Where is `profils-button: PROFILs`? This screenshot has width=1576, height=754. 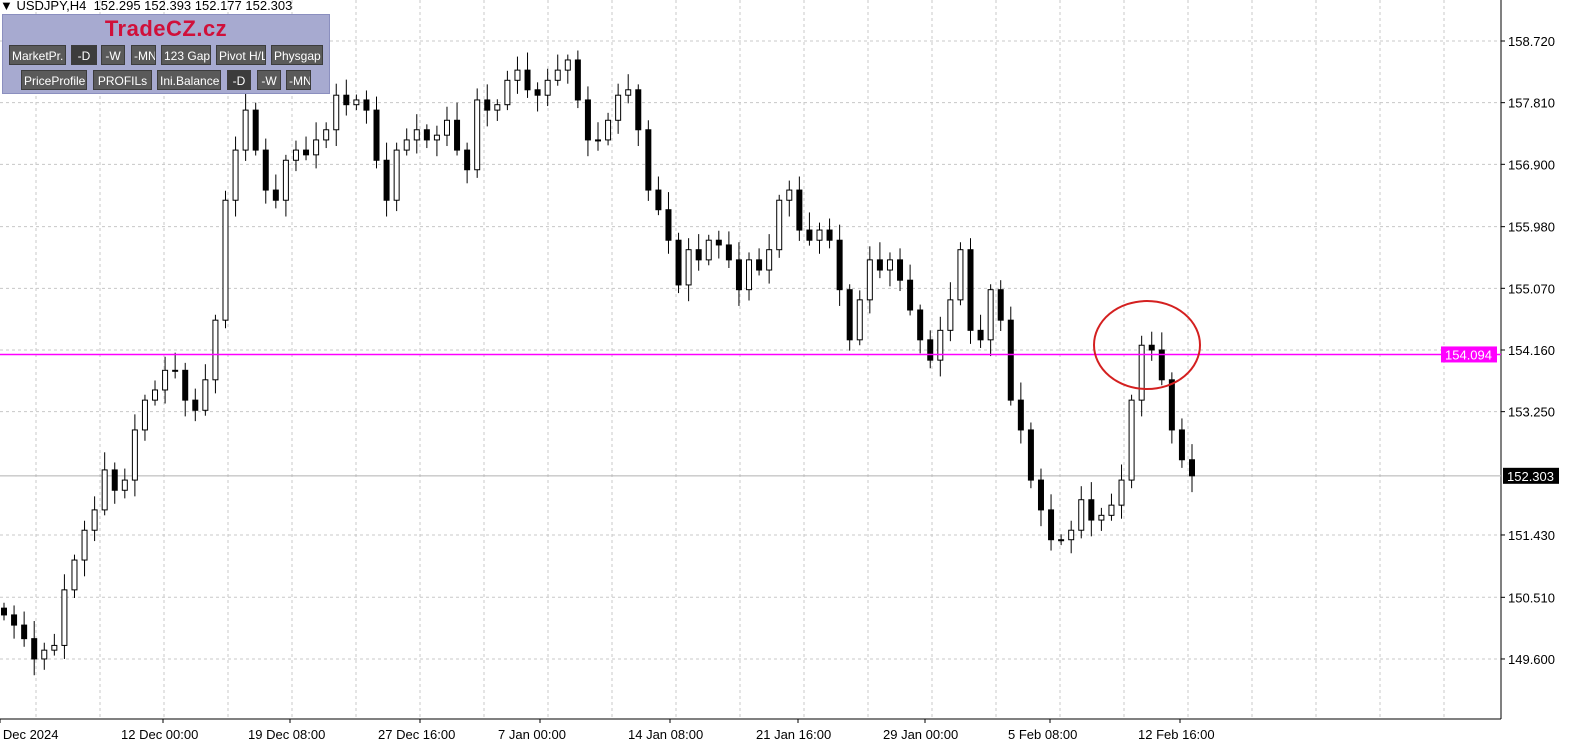 profils-button: PROFILs is located at coordinates (122, 80).